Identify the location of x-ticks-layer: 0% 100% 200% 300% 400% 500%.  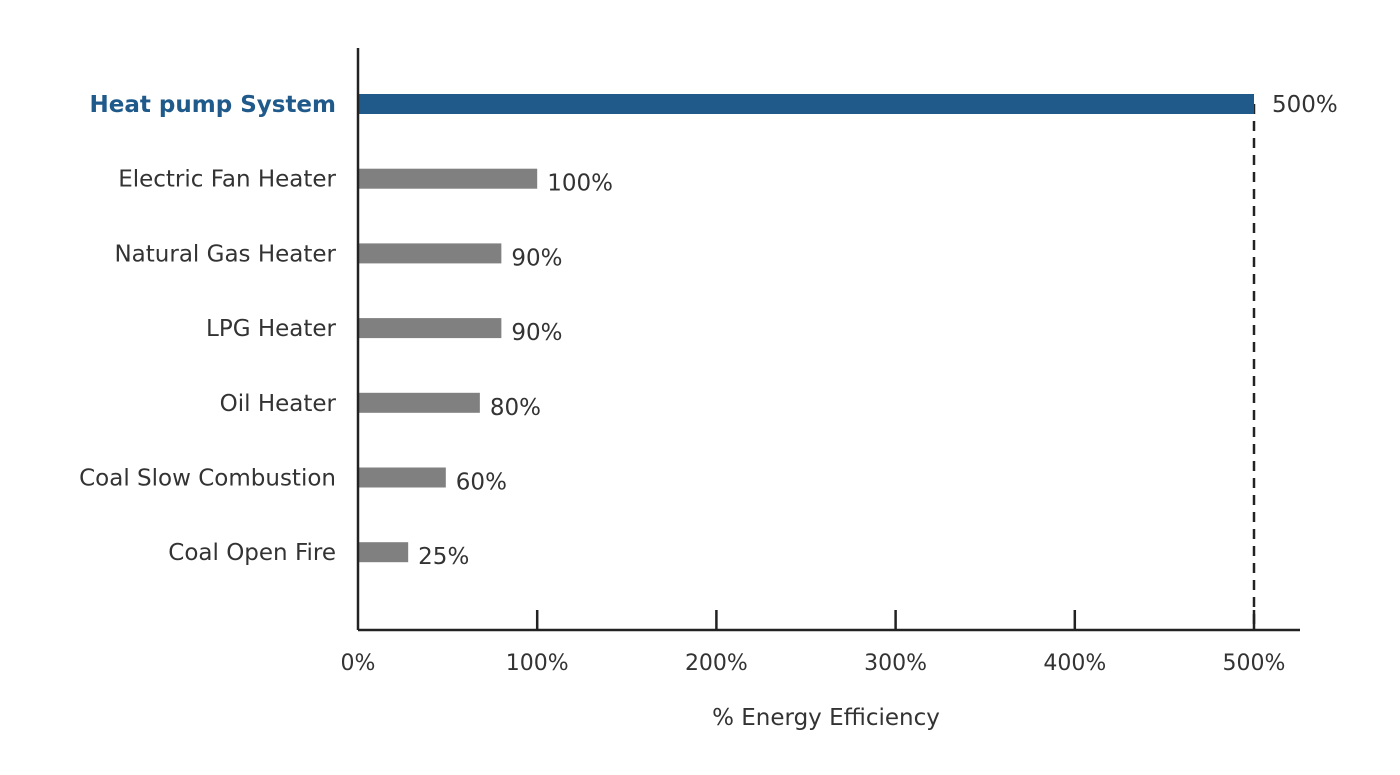
(813, 643).